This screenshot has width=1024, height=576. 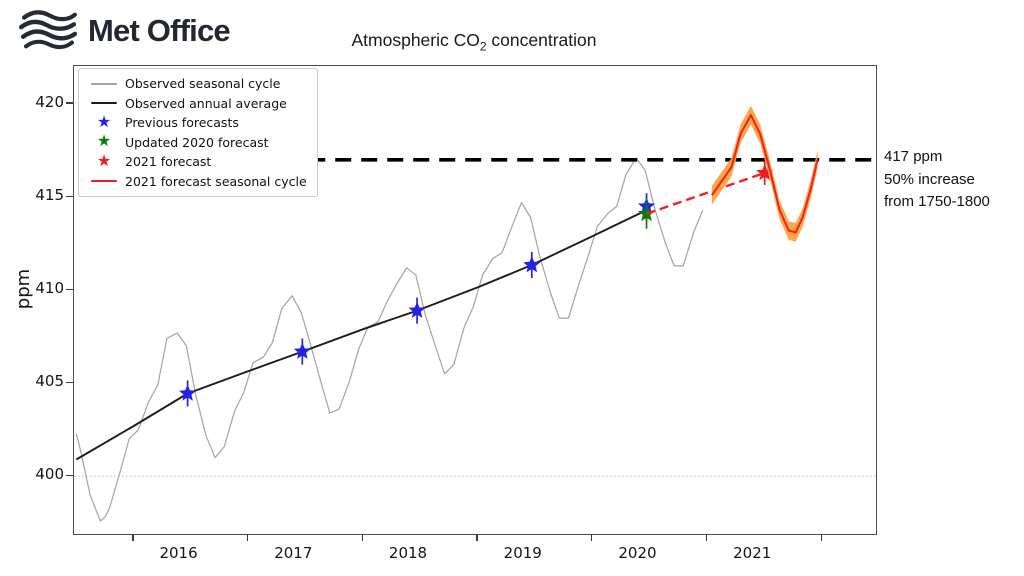 What do you see at coordinates (49, 381) in the screenshot?
I see `y-tick-label: 405` at bounding box center [49, 381].